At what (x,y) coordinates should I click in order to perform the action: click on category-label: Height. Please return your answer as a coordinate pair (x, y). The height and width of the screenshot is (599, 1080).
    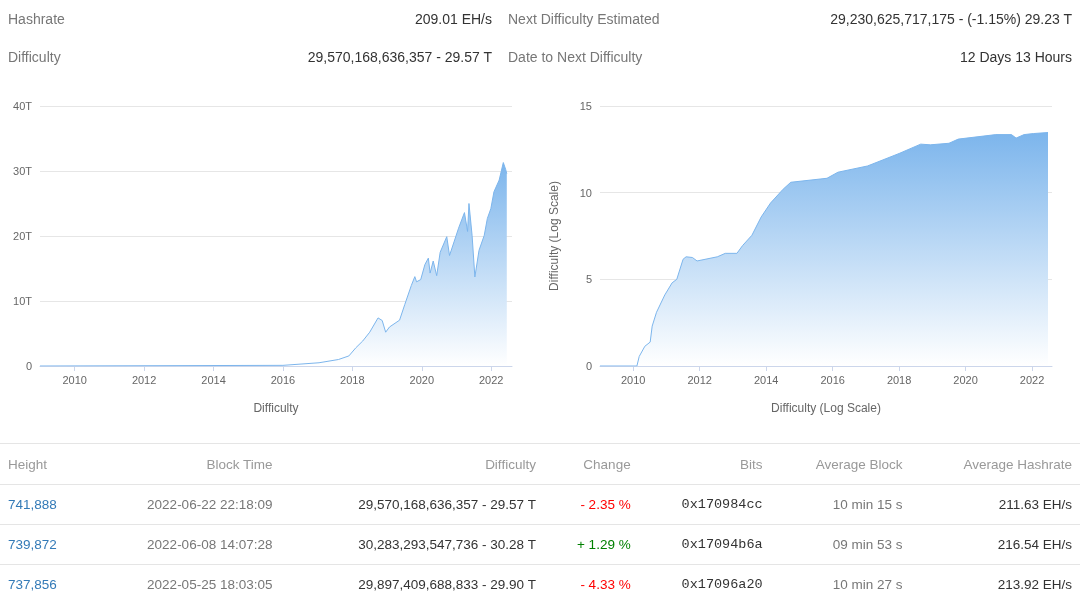
    Looking at the image, I should click on (44, 464).